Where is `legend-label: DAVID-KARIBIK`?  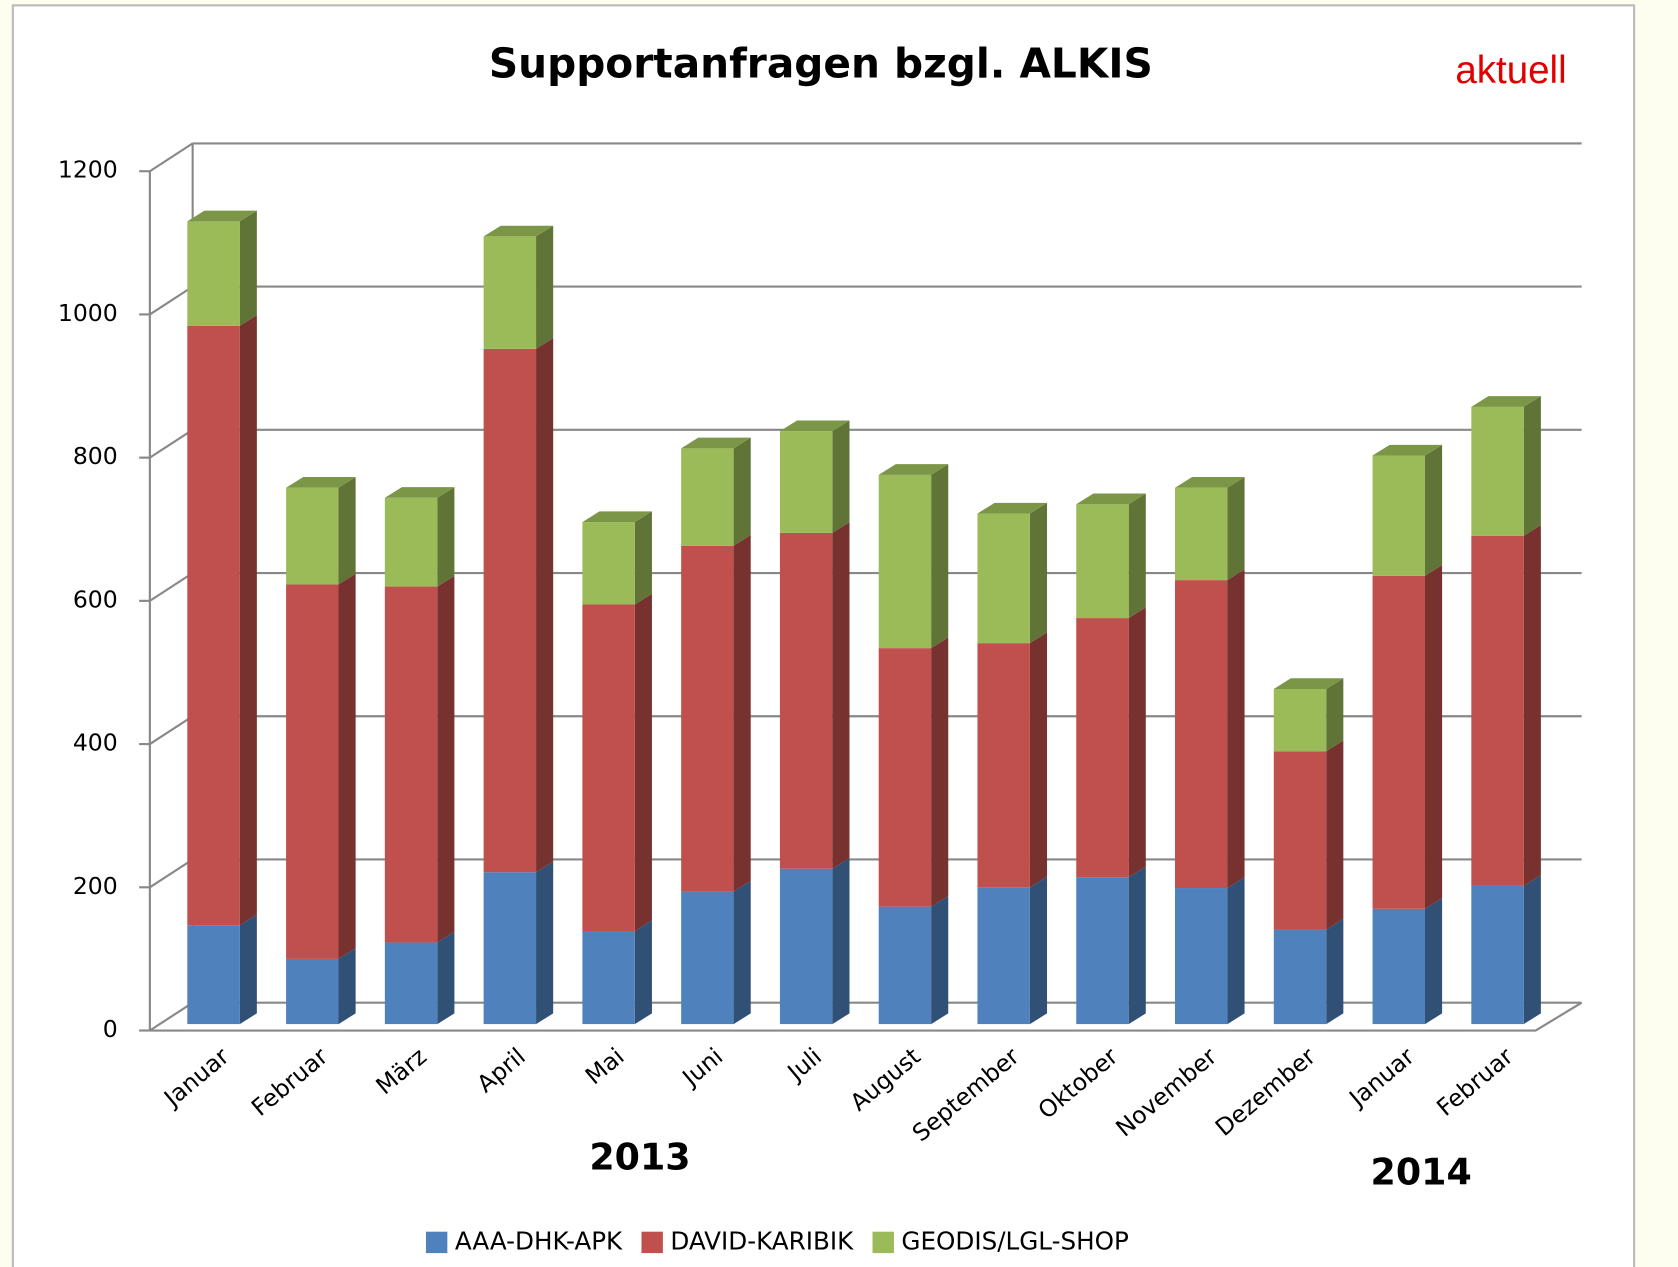
legend-label: DAVID-KARIBIK is located at coordinates (762, 1240).